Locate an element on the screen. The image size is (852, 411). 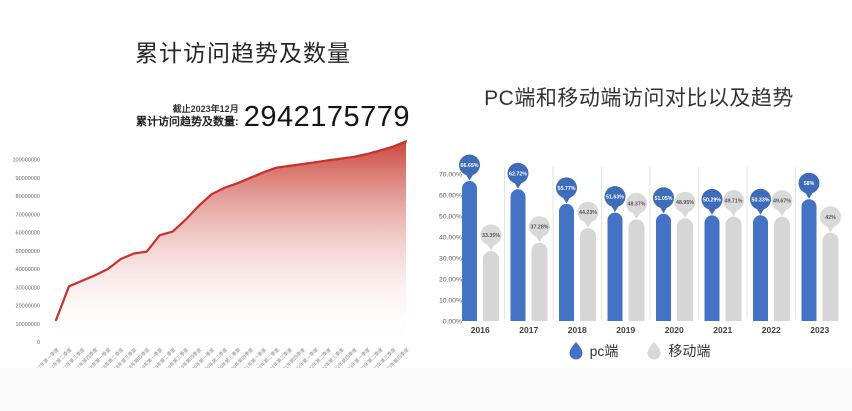
year-label: 2021 is located at coordinates (722, 330).